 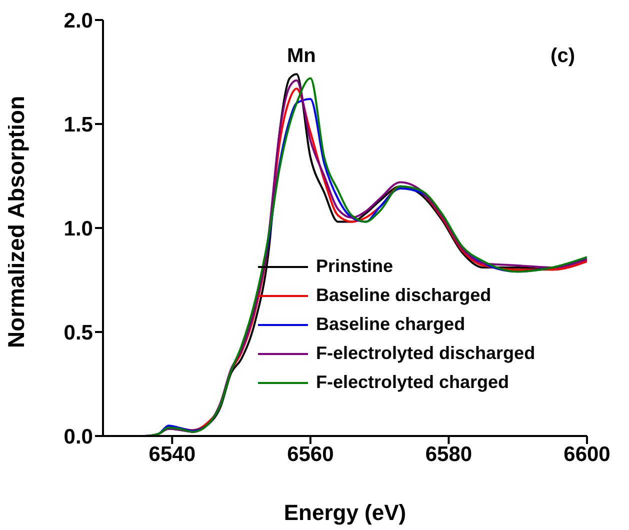 I want to click on legend-label: Baseline charged, so click(x=391, y=324).